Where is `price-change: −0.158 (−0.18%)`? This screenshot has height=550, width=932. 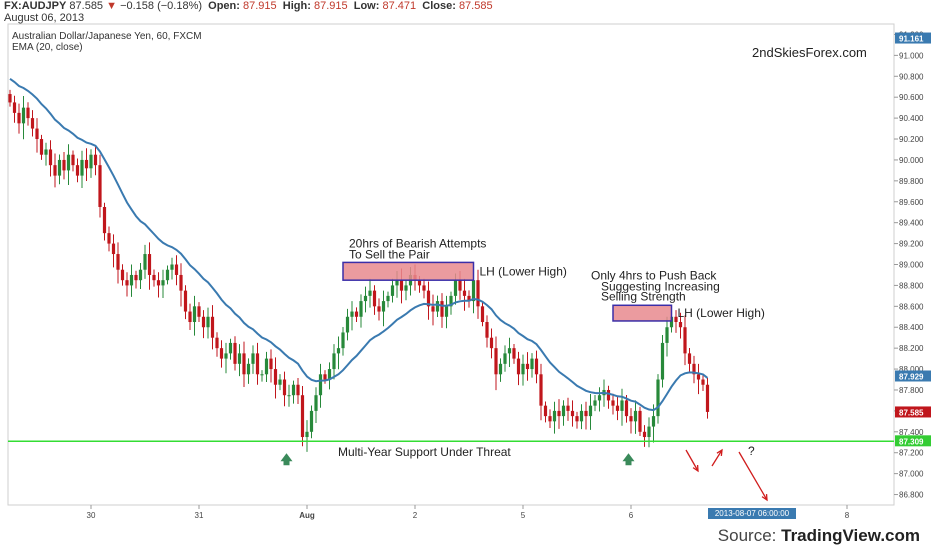
price-change: −0.158 (−0.18%) is located at coordinates (161, 6).